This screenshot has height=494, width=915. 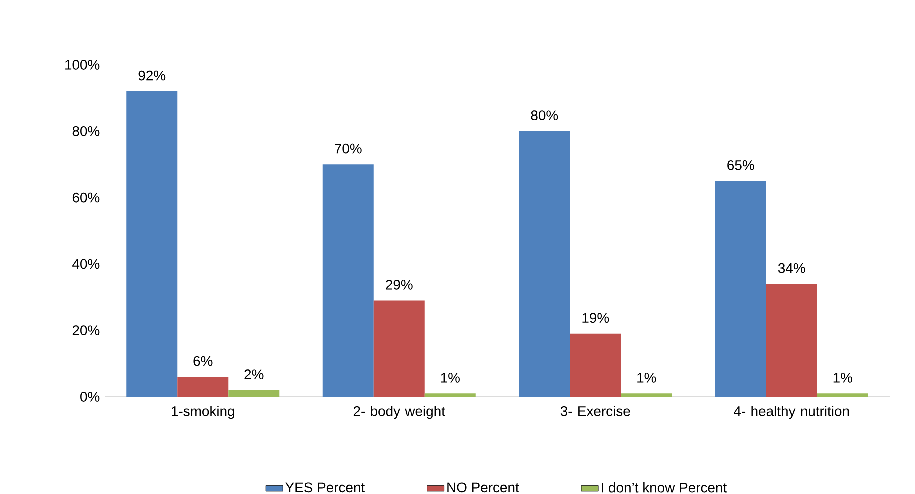 I want to click on y-tick-label: 80%, so click(x=86, y=131).